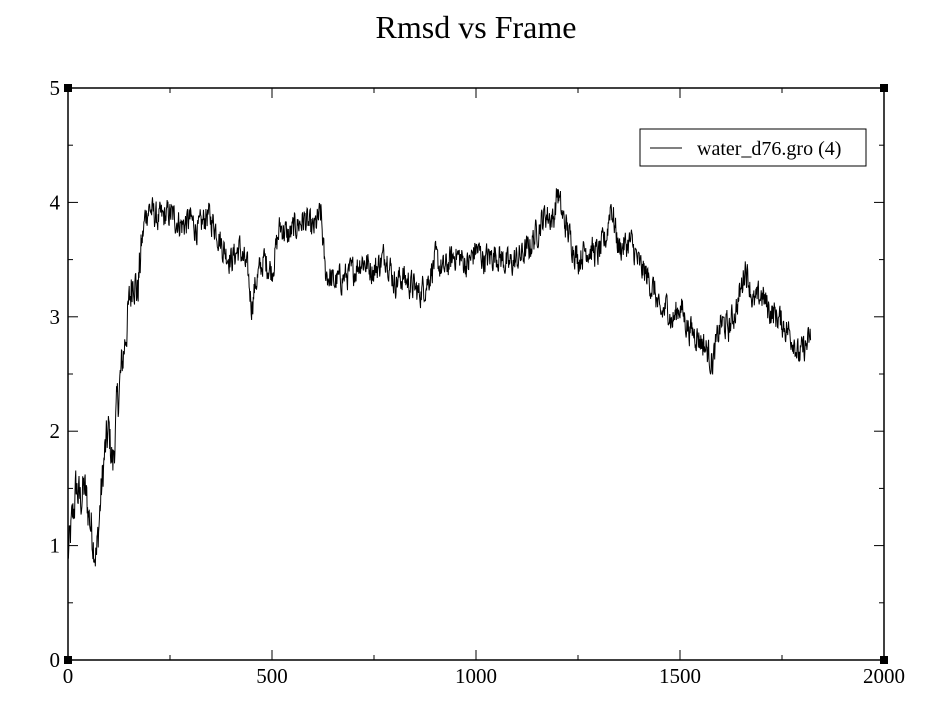  Describe the element at coordinates (55, 660) in the screenshot. I see `y-tick-label: 0` at that location.